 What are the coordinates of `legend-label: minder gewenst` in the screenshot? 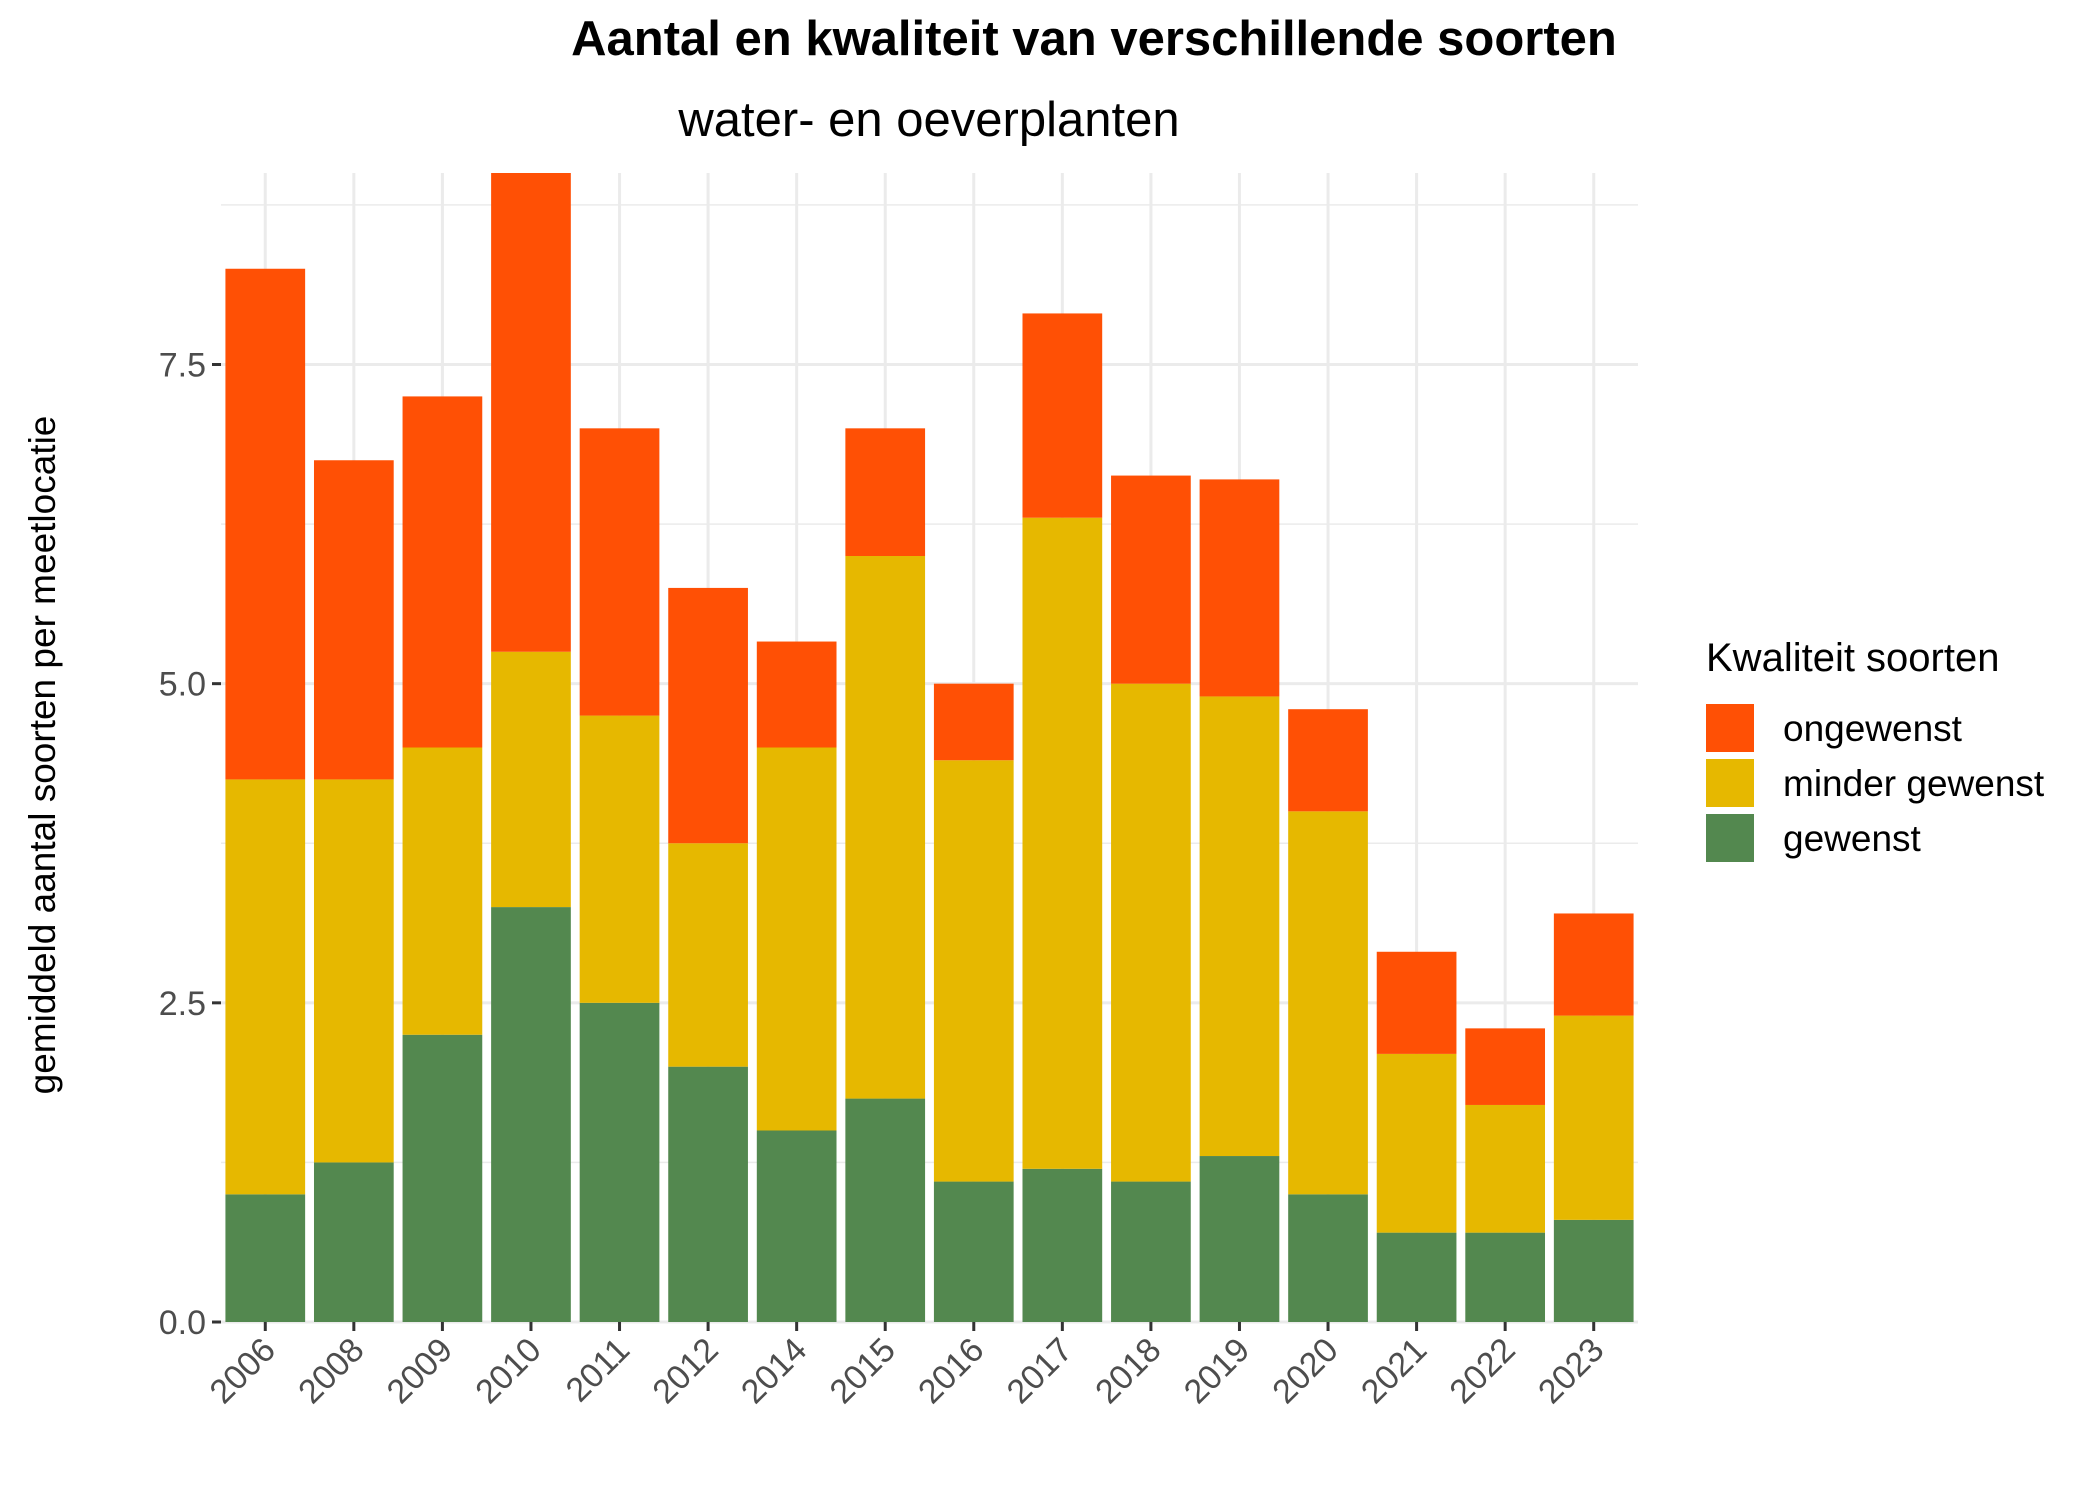 It's located at (1914, 783).